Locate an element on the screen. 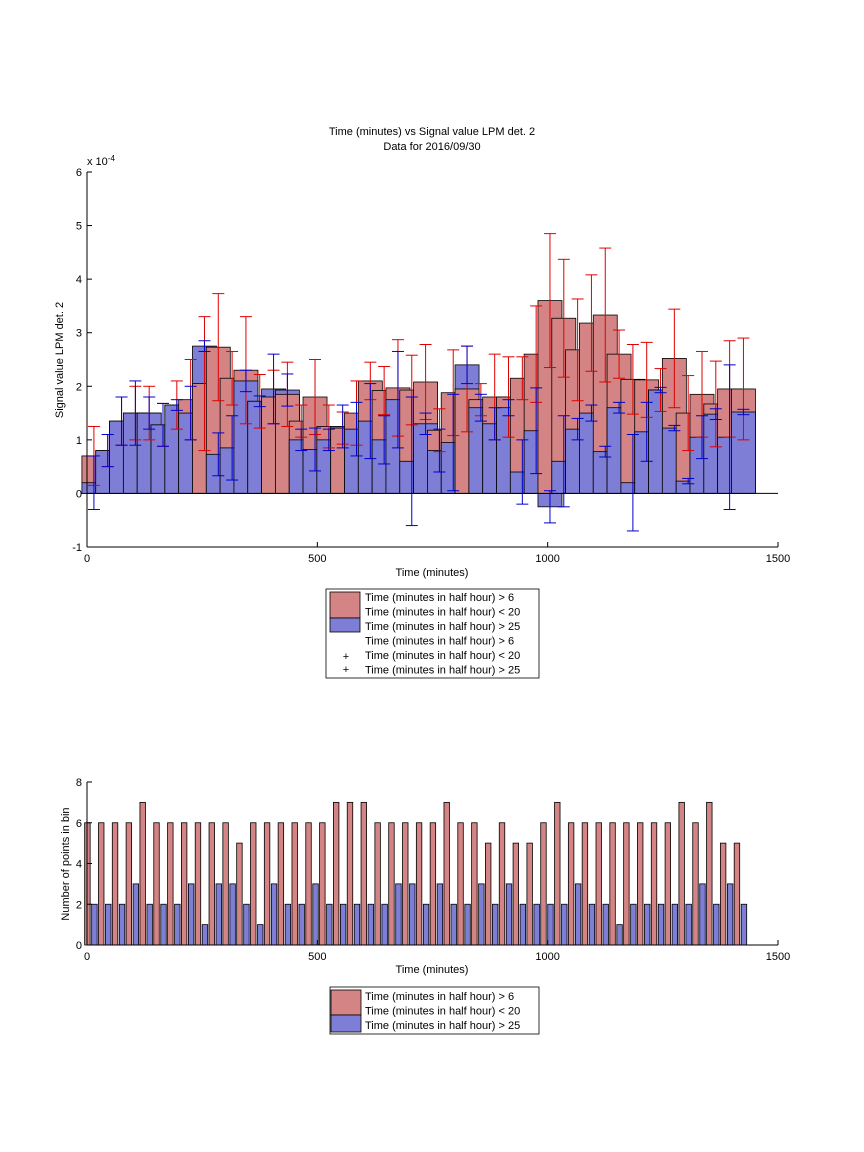  y-tick-label: 8 is located at coordinates (79, 783).